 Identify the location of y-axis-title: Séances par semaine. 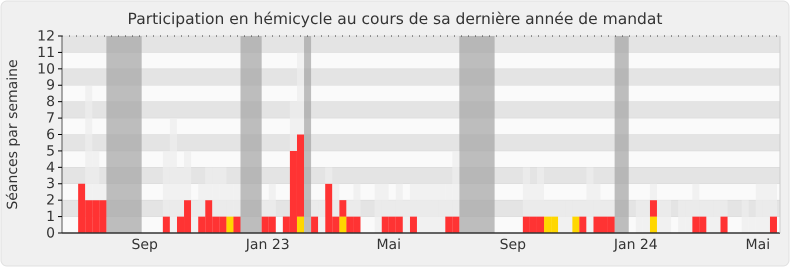
(13, 134).